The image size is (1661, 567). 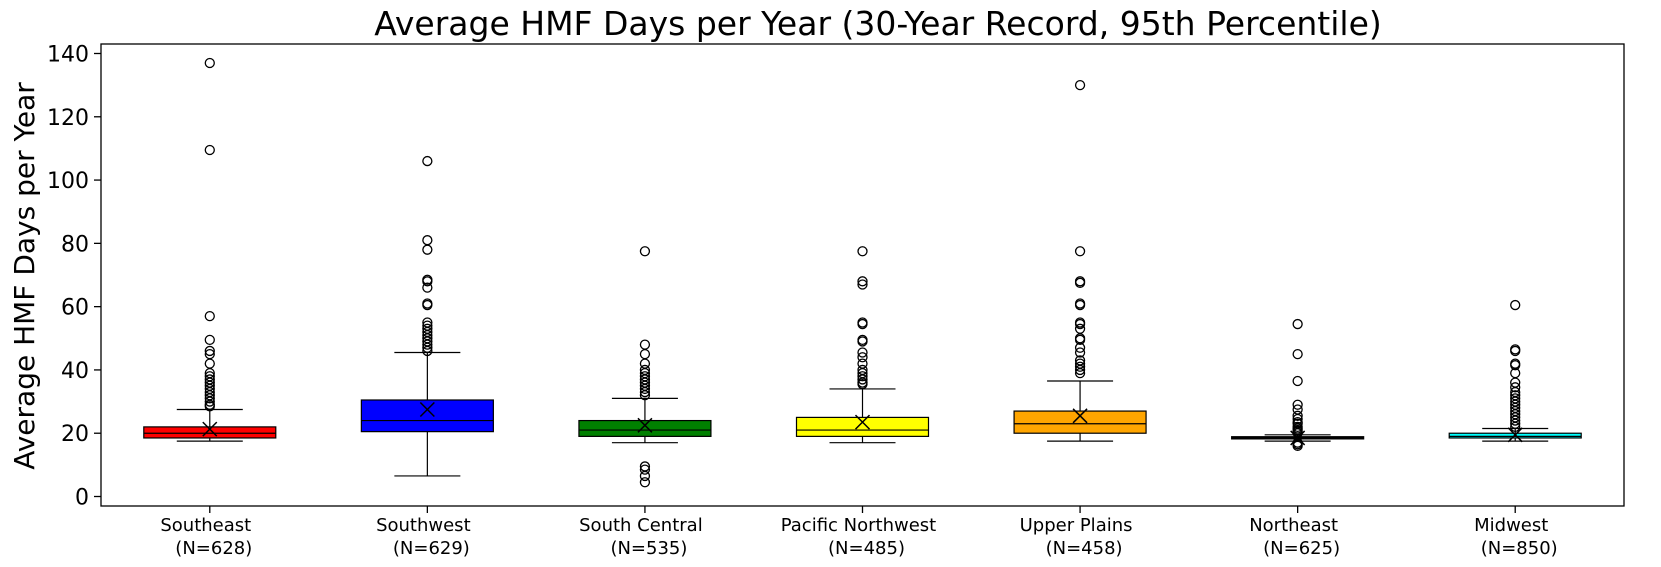 What do you see at coordinates (82, 498) in the screenshot?
I see `y-tick-label: 0` at bounding box center [82, 498].